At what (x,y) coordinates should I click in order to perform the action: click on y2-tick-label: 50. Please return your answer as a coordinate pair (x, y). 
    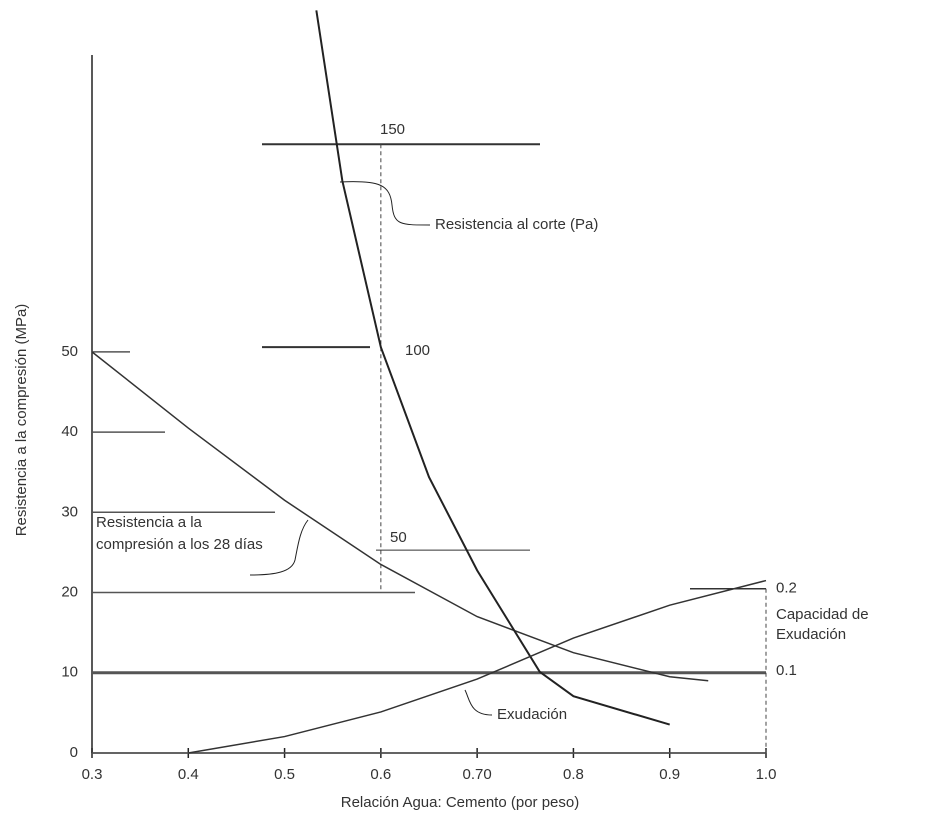
    Looking at the image, I should click on (398, 537).